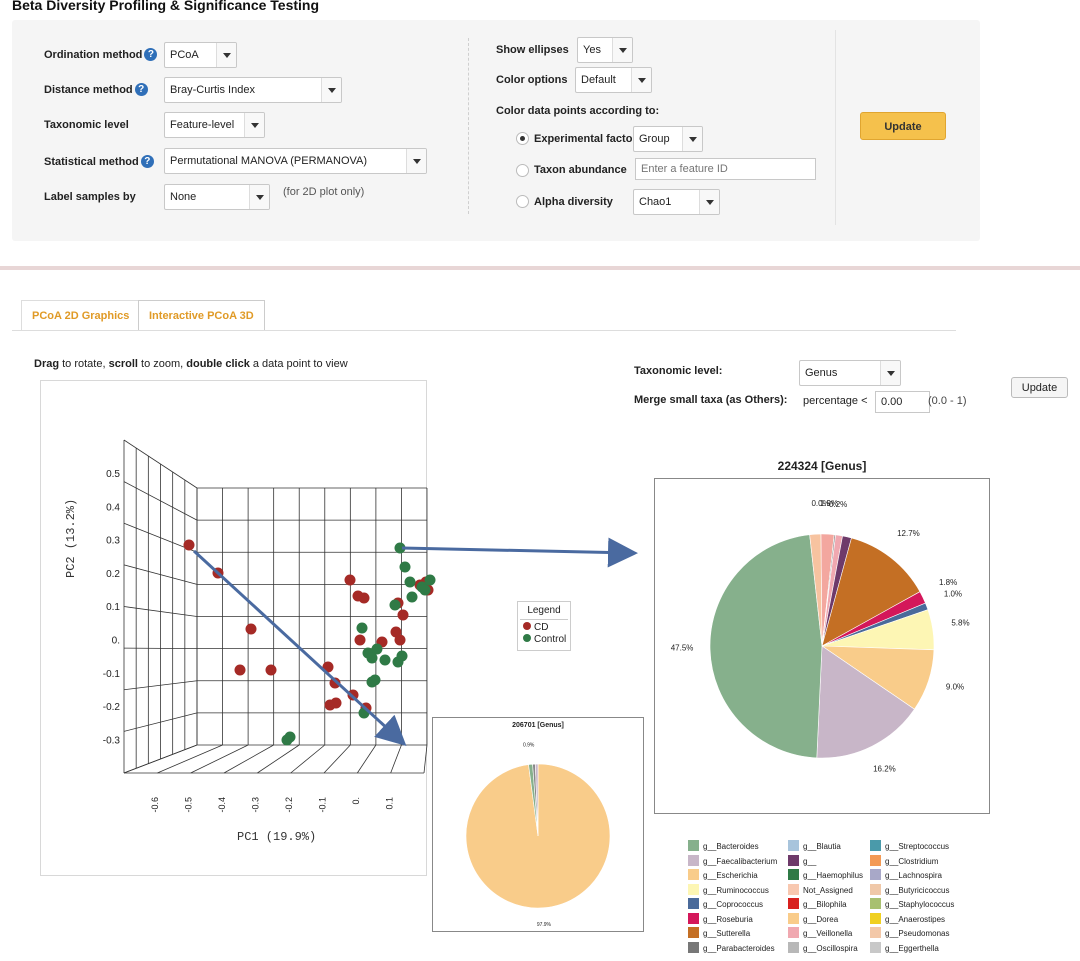 This screenshot has width=1080, height=961. I want to click on genus-legend-item: g__Blautia, so click(814, 845).